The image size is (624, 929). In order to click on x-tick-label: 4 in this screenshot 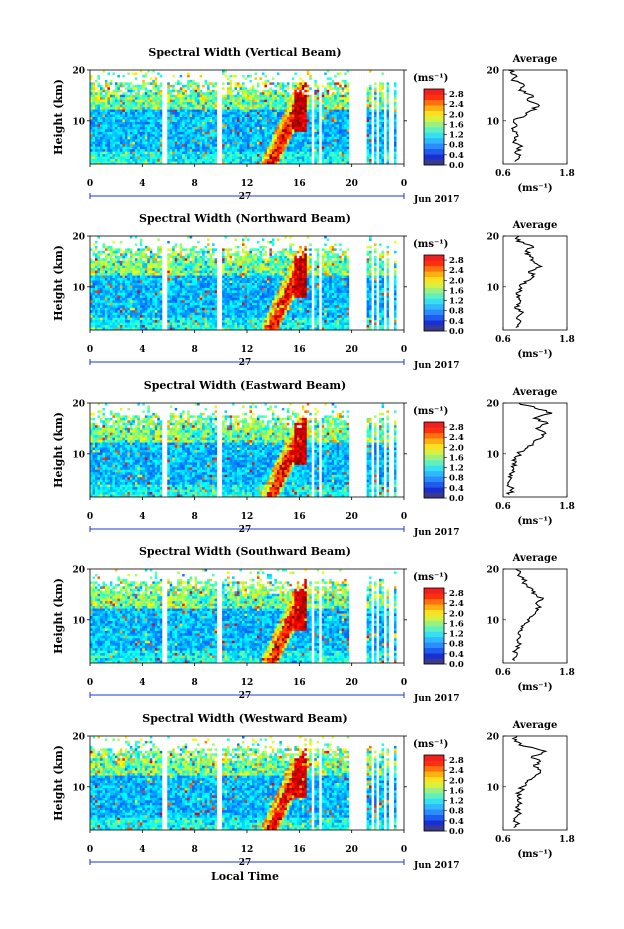, I will do `click(142, 683)`.